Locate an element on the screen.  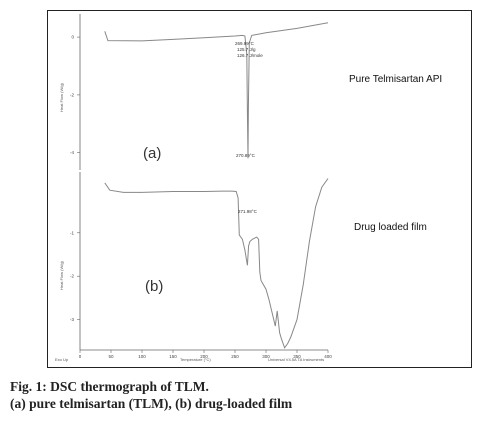
panel-b-series-label: Drug loaded film is located at coordinates (390, 227).